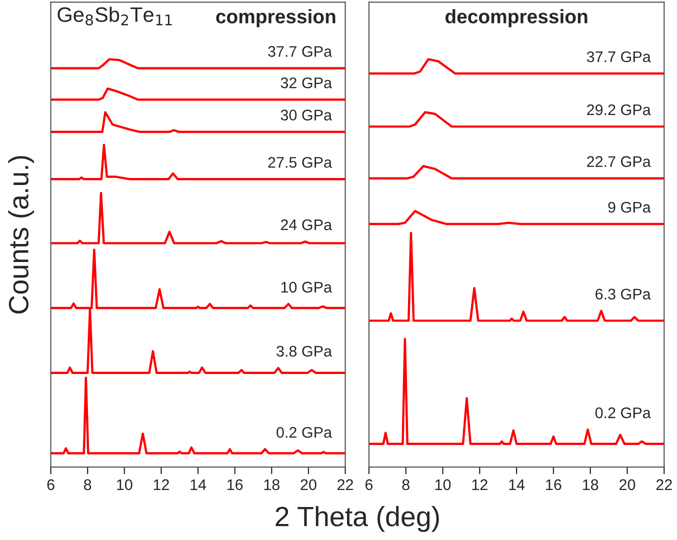 Image resolution: width=677 pixels, height=540 pixels. Describe the element at coordinates (115, 16) in the screenshot. I see `text: Ge$_{8}$Sb$_{2}$Te$_{11}$` at that location.